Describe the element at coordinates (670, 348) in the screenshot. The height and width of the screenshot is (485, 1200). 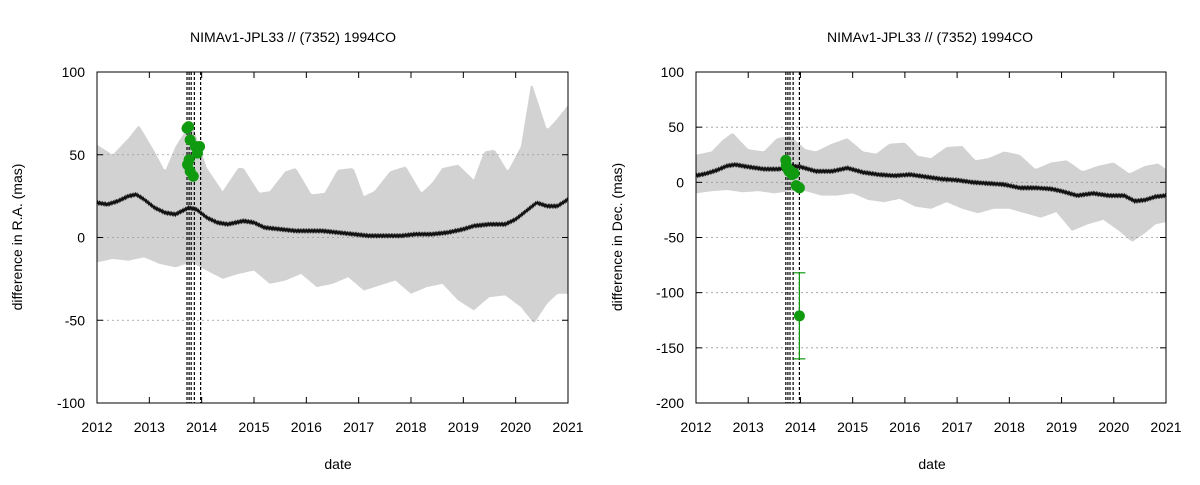
I see `y-tick-label: -150` at that location.